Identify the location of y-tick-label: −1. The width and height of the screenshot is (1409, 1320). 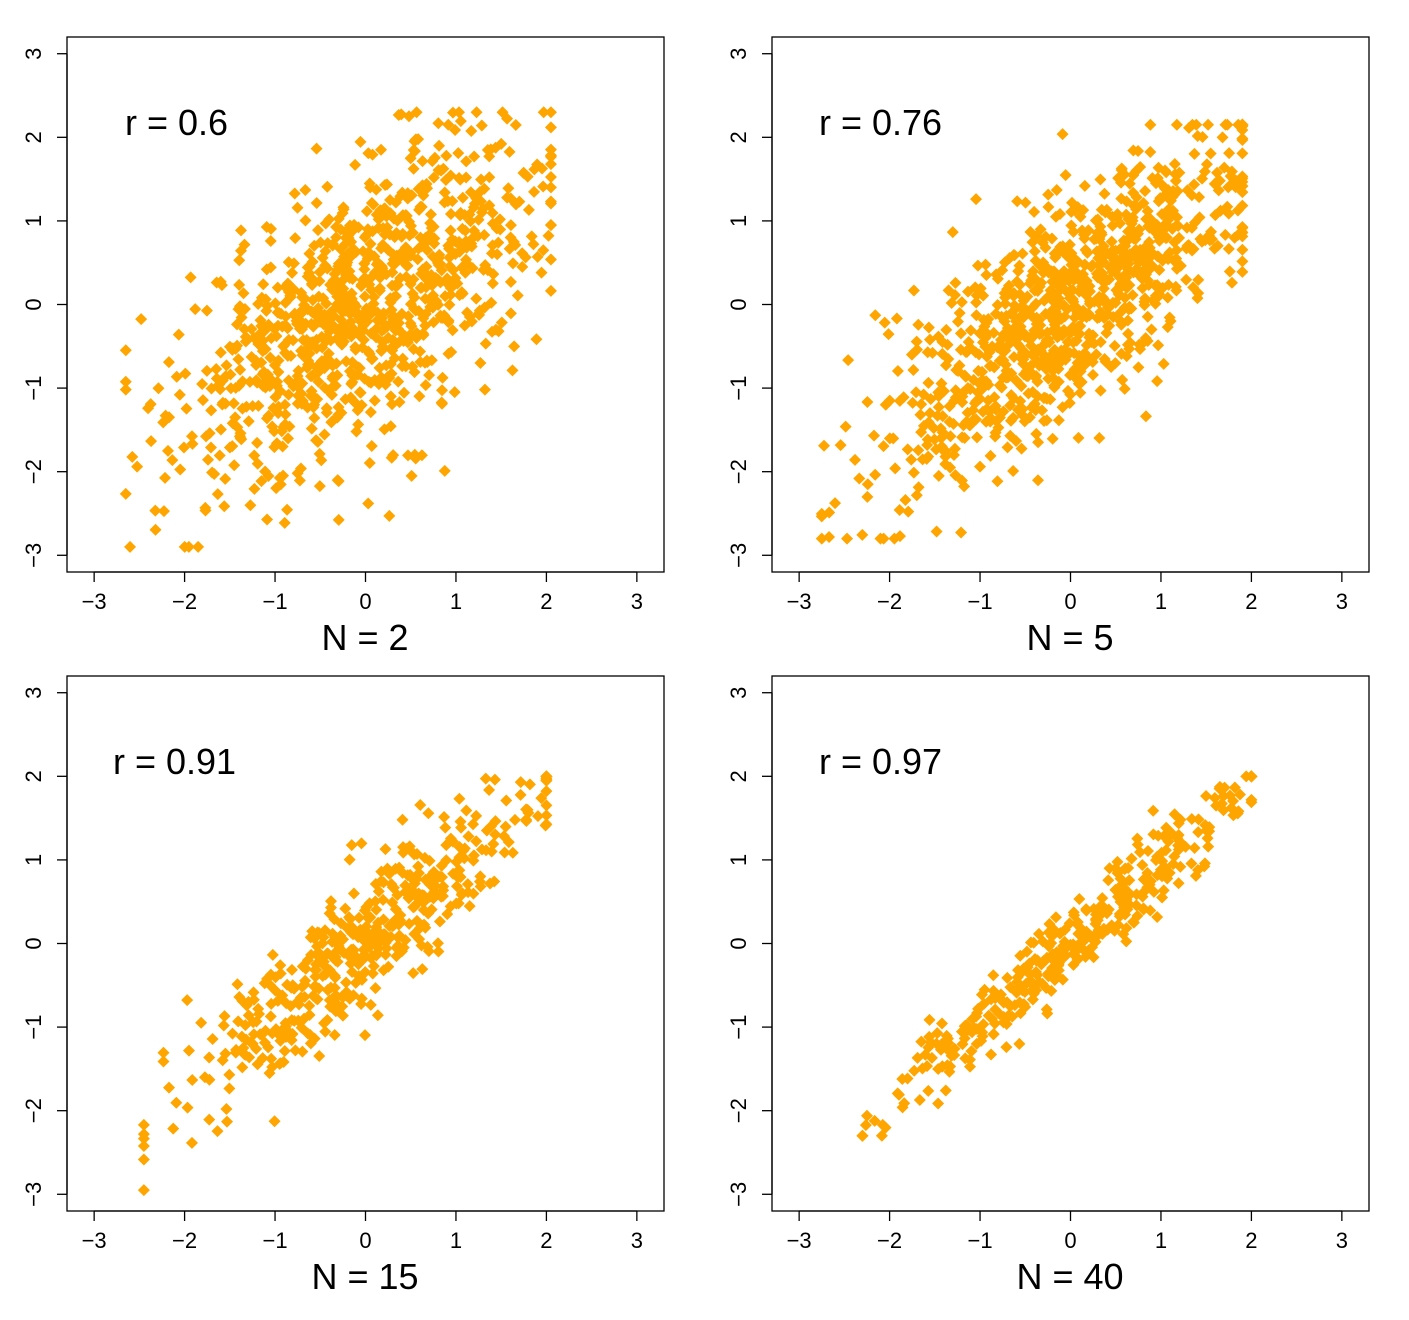
(738, 388).